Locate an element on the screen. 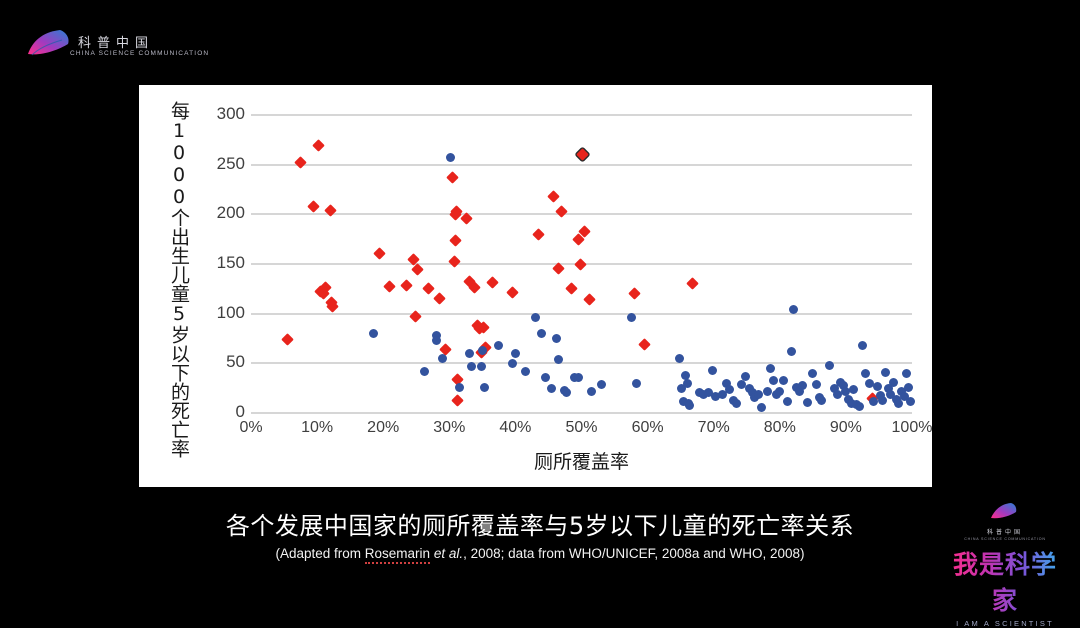 The image size is (1080, 628). brand-name-en: CHINA SCIENCE COMMUNICATION is located at coordinates (140, 53).